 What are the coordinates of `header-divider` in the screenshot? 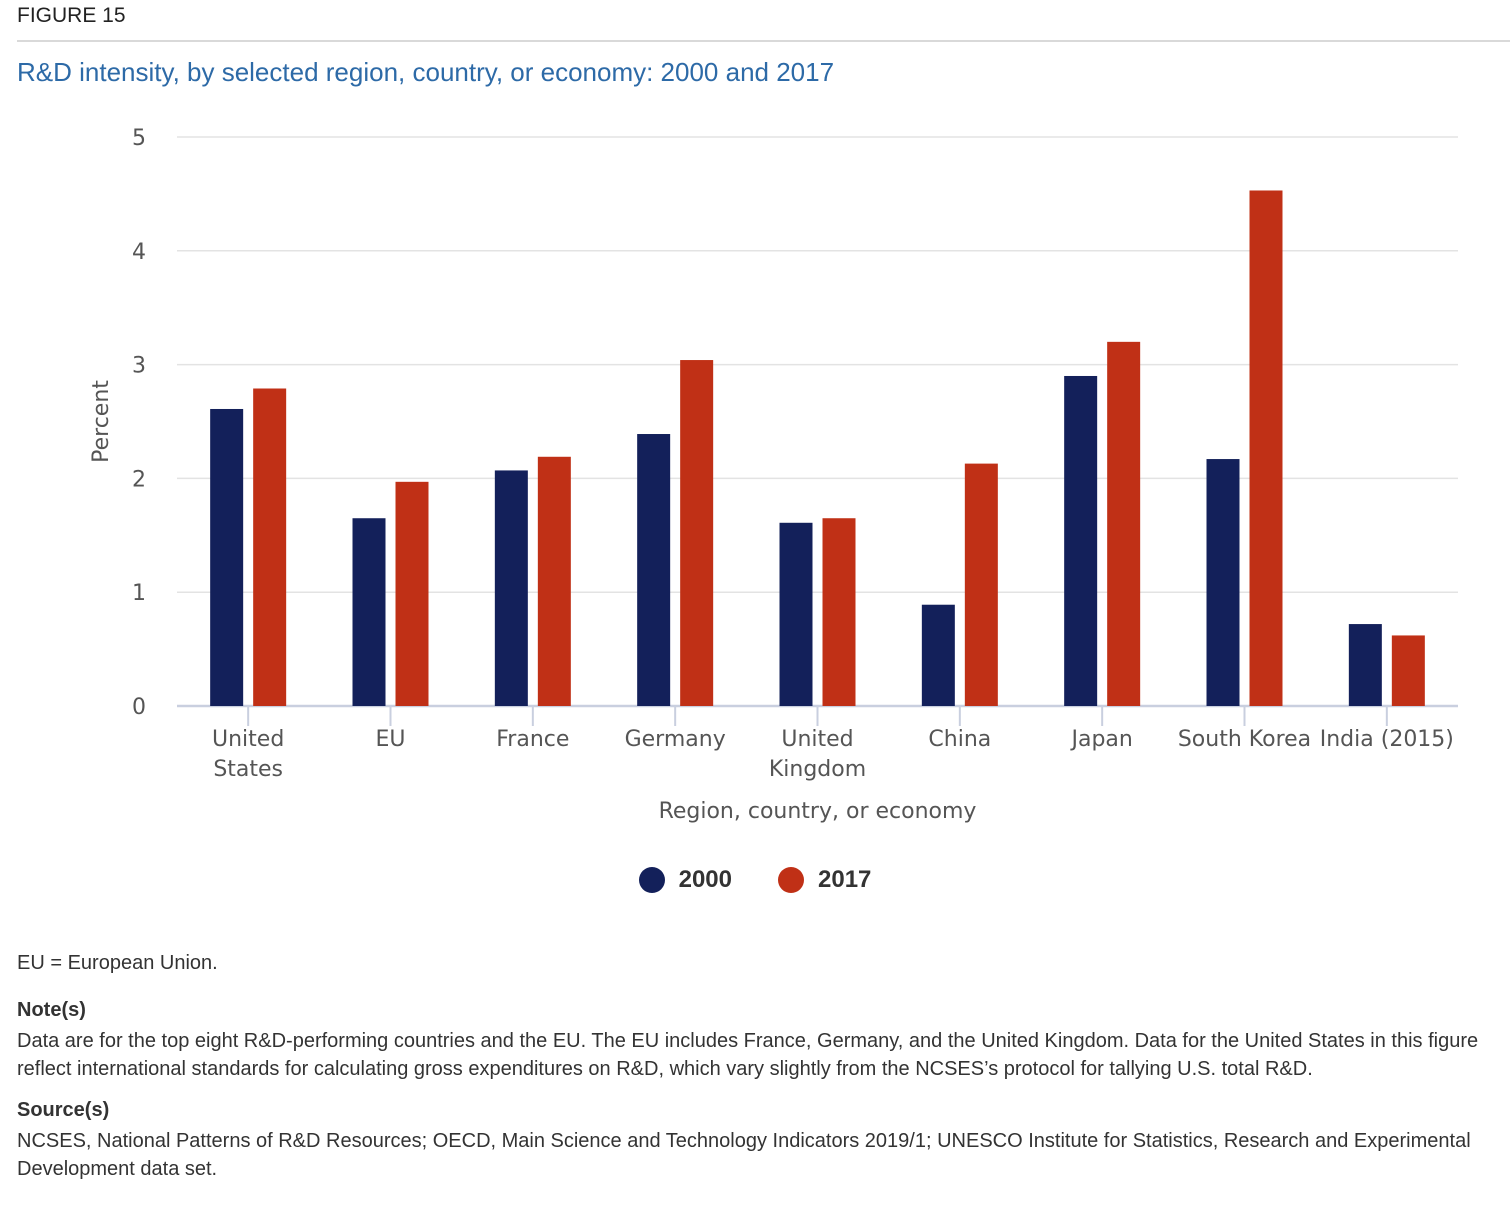 It's located at (763, 41).